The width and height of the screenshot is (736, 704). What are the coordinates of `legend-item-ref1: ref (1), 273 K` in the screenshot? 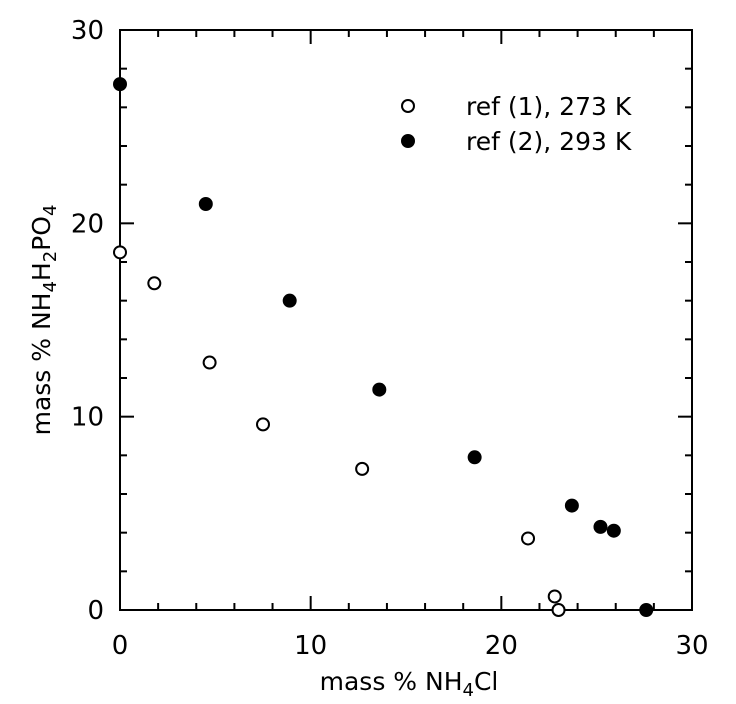 It's located at (516, 106).